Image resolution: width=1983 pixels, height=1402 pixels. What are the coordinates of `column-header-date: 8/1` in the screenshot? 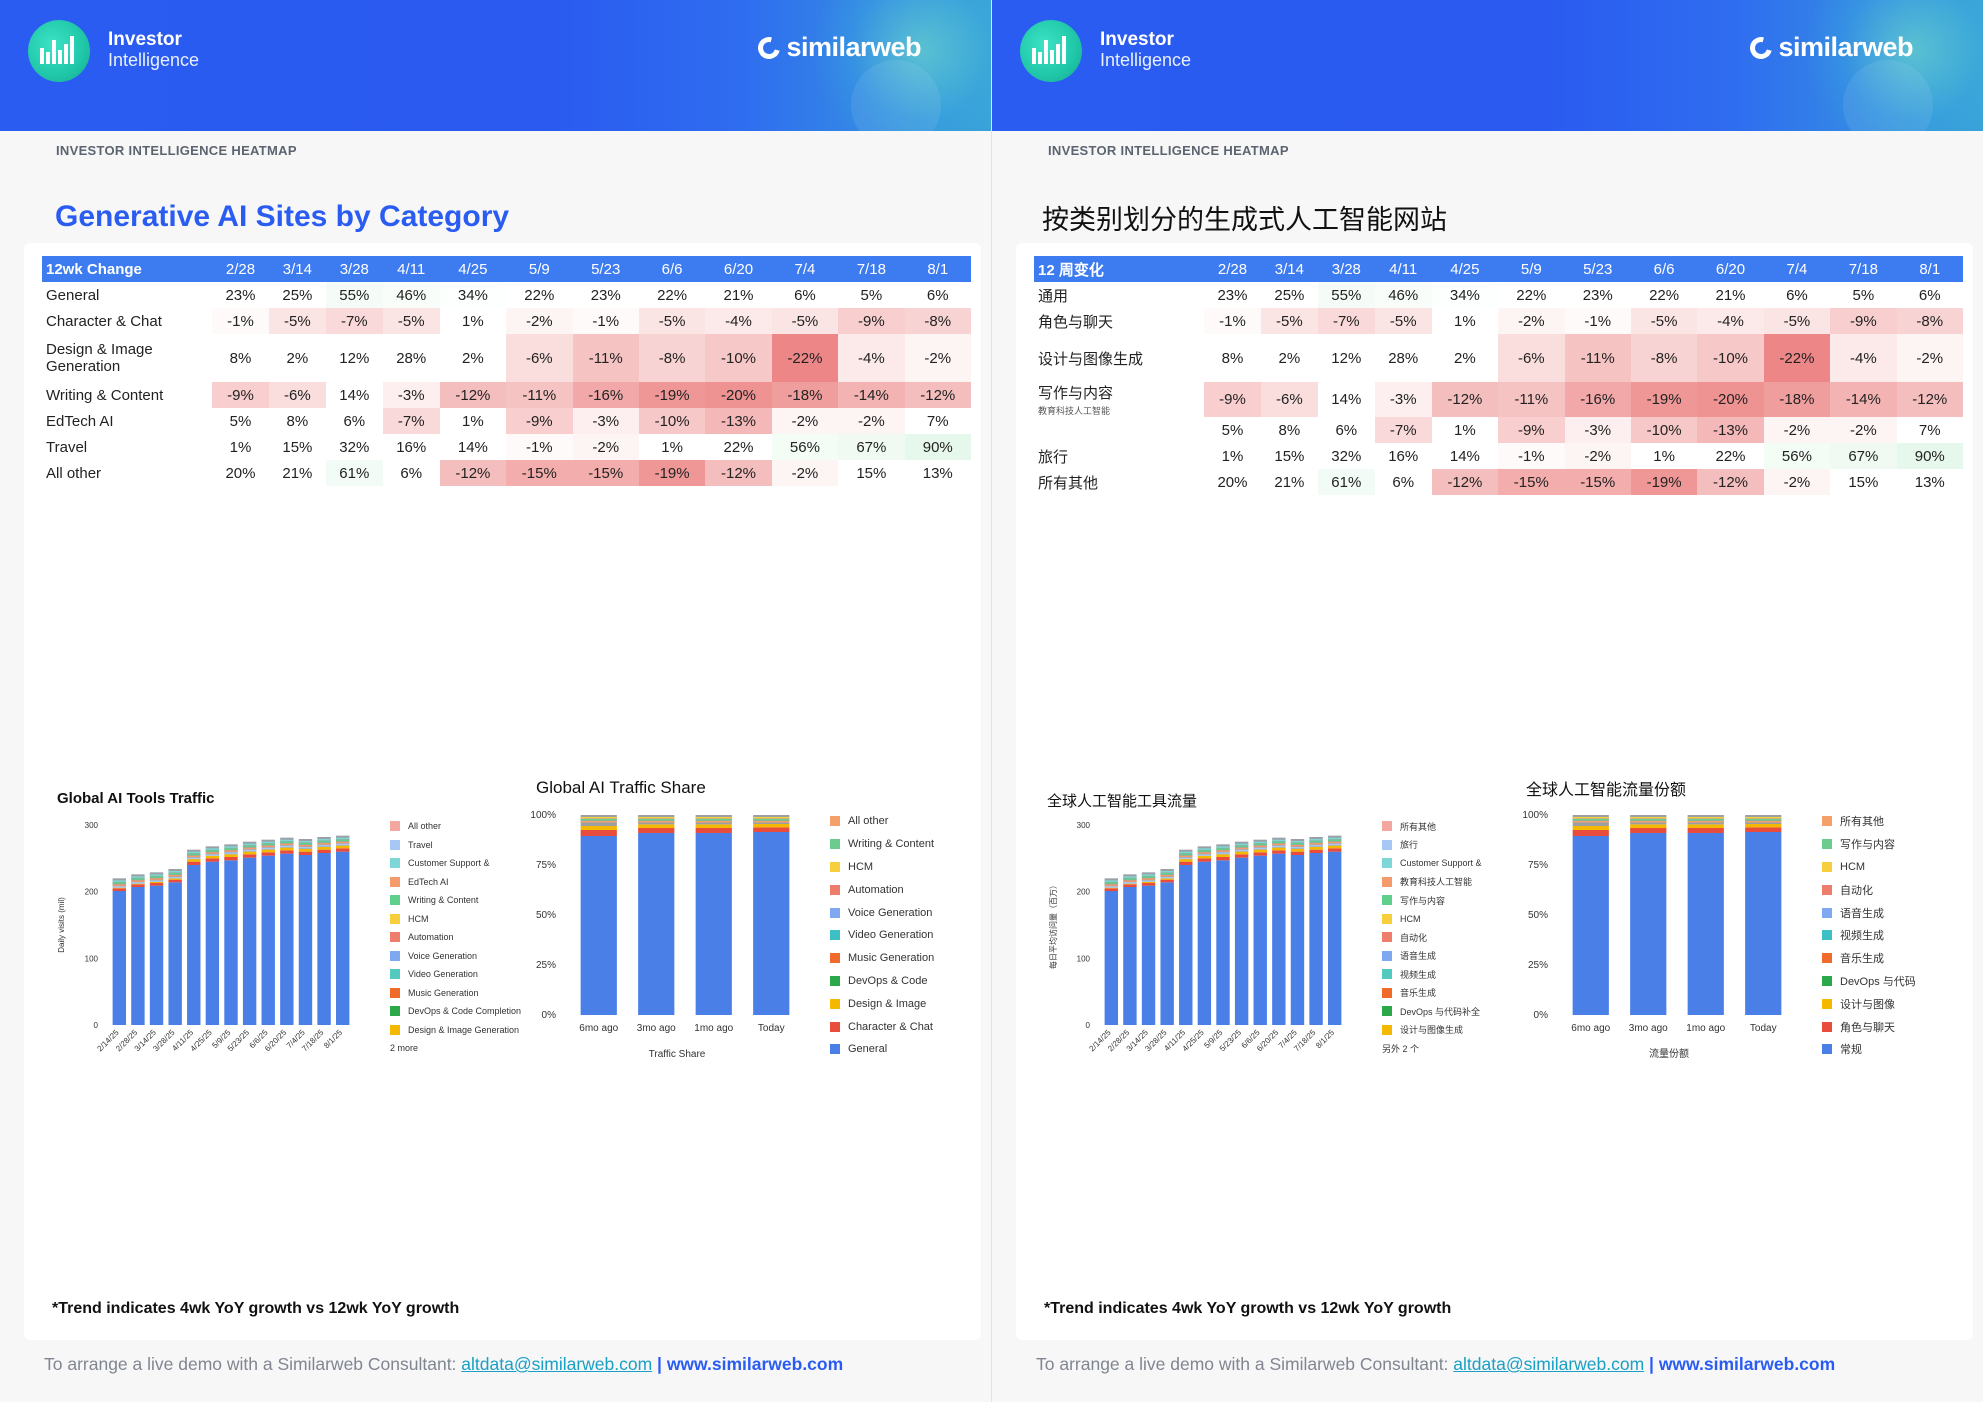 It's located at (1929, 269).